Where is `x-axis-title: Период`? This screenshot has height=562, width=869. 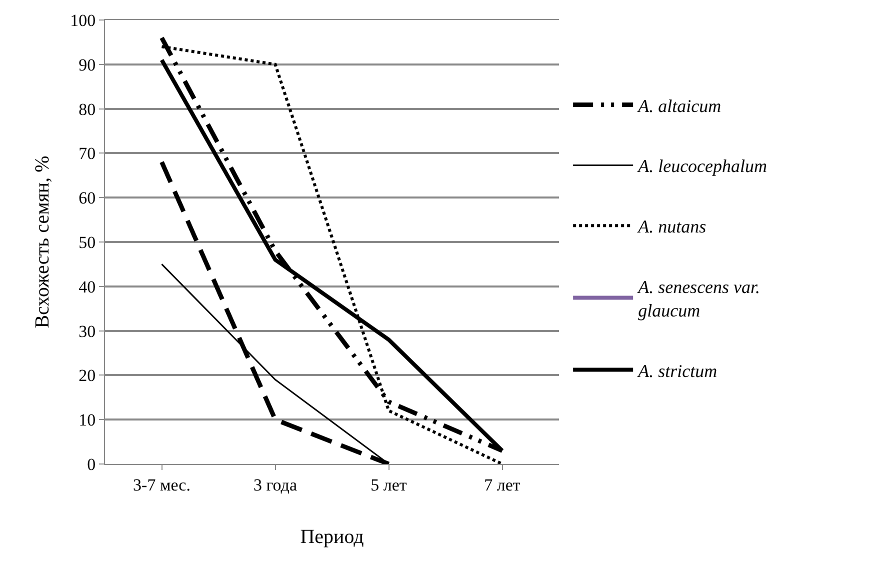 x-axis-title: Период is located at coordinates (332, 537).